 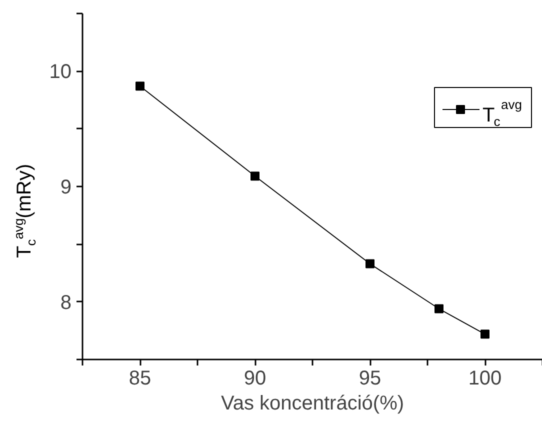 I want to click on x-tick-label: 90, so click(x=255, y=379).